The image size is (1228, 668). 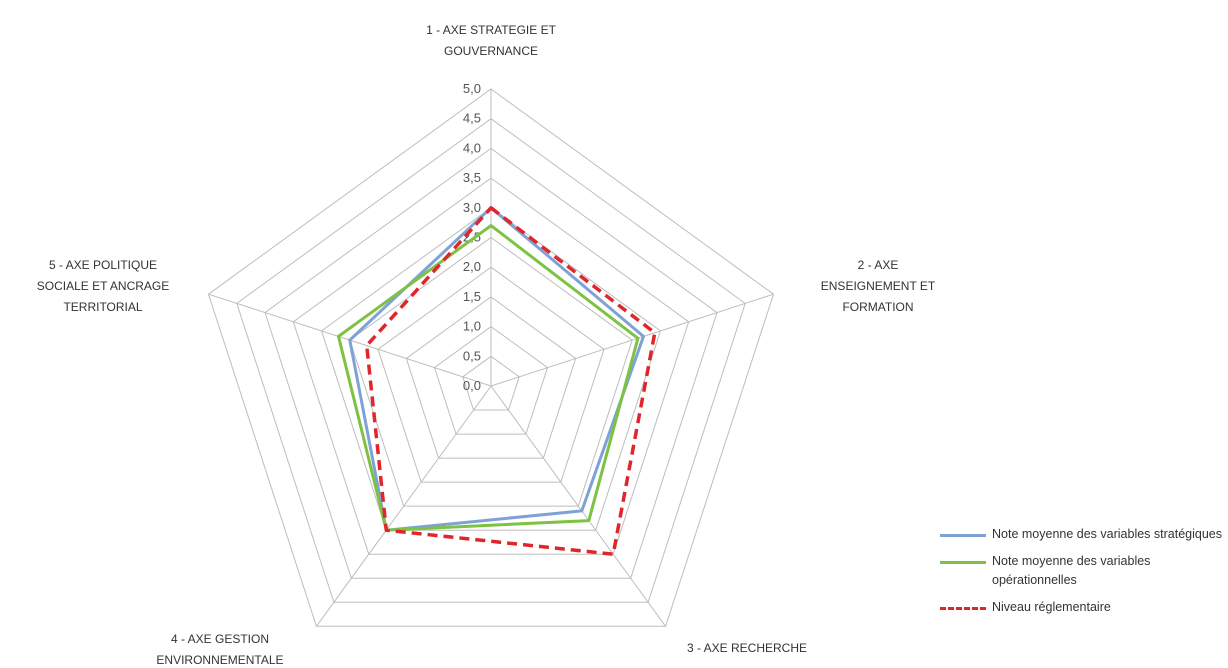 What do you see at coordinates (472, 296) in the screenshot?
I see `tick-label: 1,5` at bounding box center [472, 296].